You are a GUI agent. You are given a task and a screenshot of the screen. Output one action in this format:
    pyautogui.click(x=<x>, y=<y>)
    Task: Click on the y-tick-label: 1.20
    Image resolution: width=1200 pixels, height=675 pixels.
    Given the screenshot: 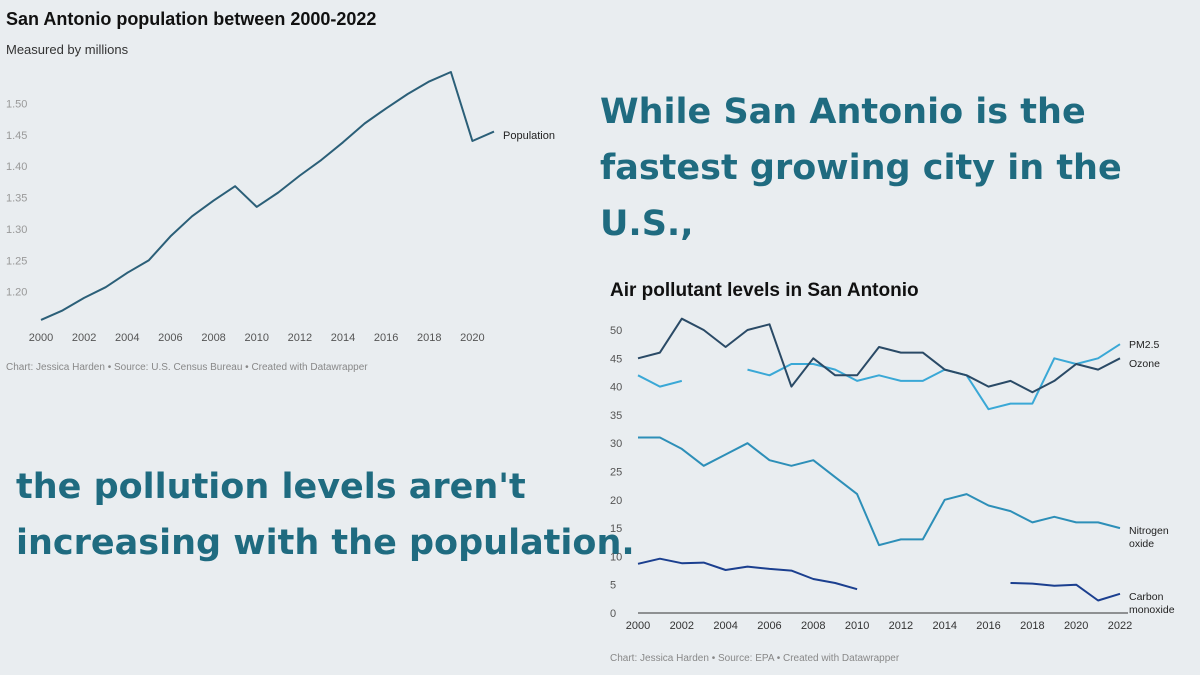 What is the action you would take?
    pyautogui.click(x=16, y=293)
    